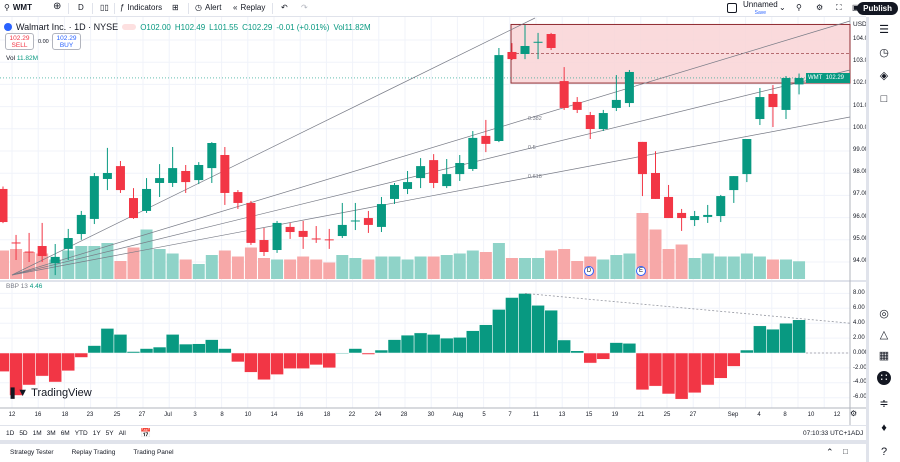 The image size is (900, 462). What do you see at coordinates (304, 7) in the screenshot?
I see `redo-button: ↷` at bounding box center [304, 7].